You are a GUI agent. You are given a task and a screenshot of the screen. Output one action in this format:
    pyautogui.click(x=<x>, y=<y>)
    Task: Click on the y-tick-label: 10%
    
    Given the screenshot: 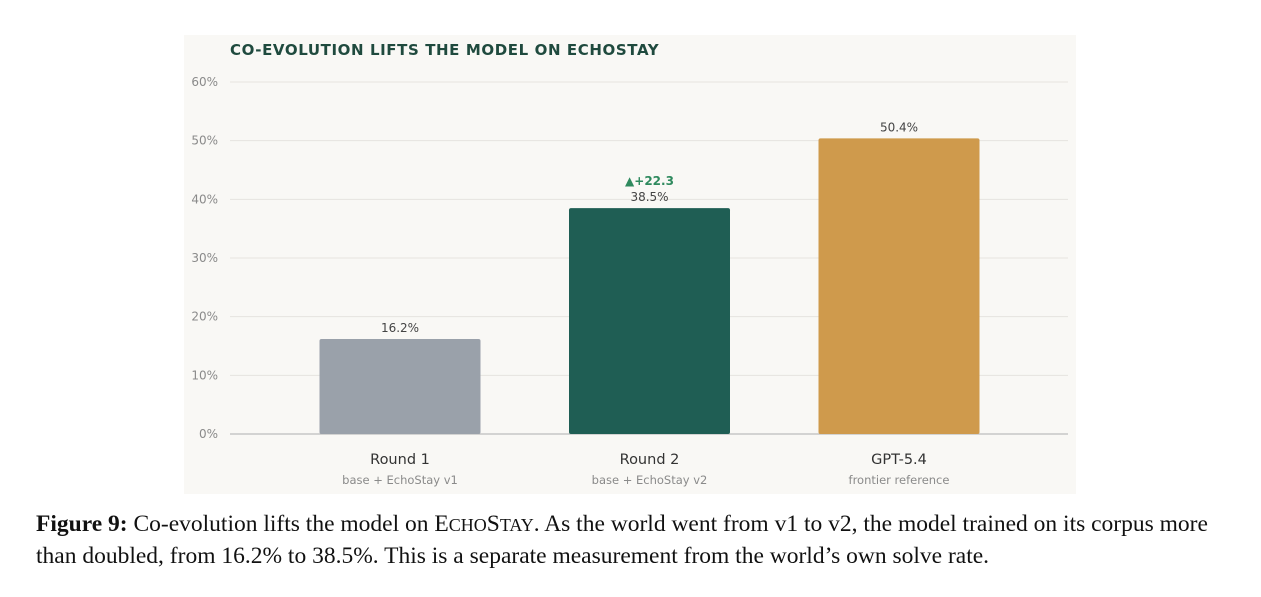 What is the action you would take?
    pyautogui.click(x=204, y=375)
    